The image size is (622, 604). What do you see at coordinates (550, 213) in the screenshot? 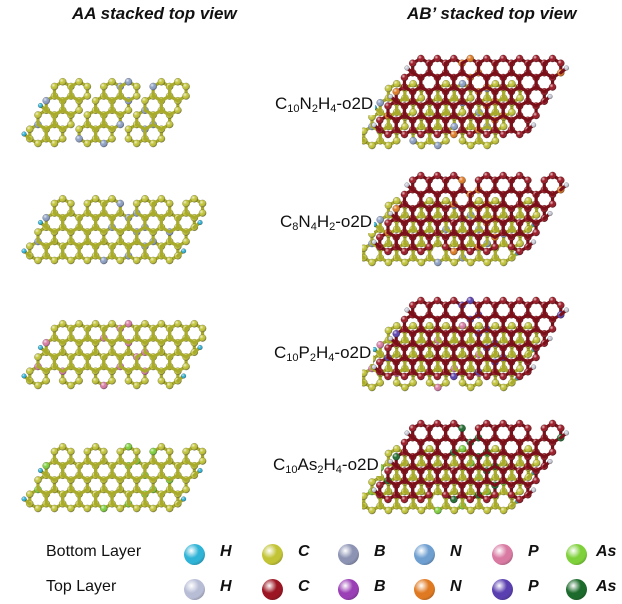
I see `ab-top-2-h-atom` at bounding box center [550, 213].